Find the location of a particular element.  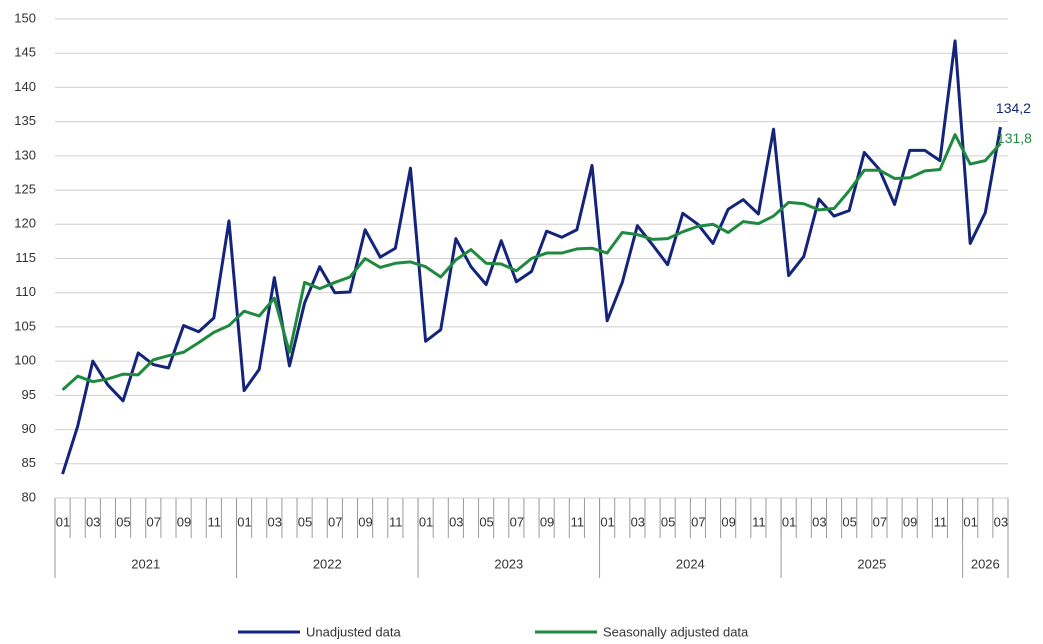

y-tick-label: 120 is located at coordinates (25, 223).